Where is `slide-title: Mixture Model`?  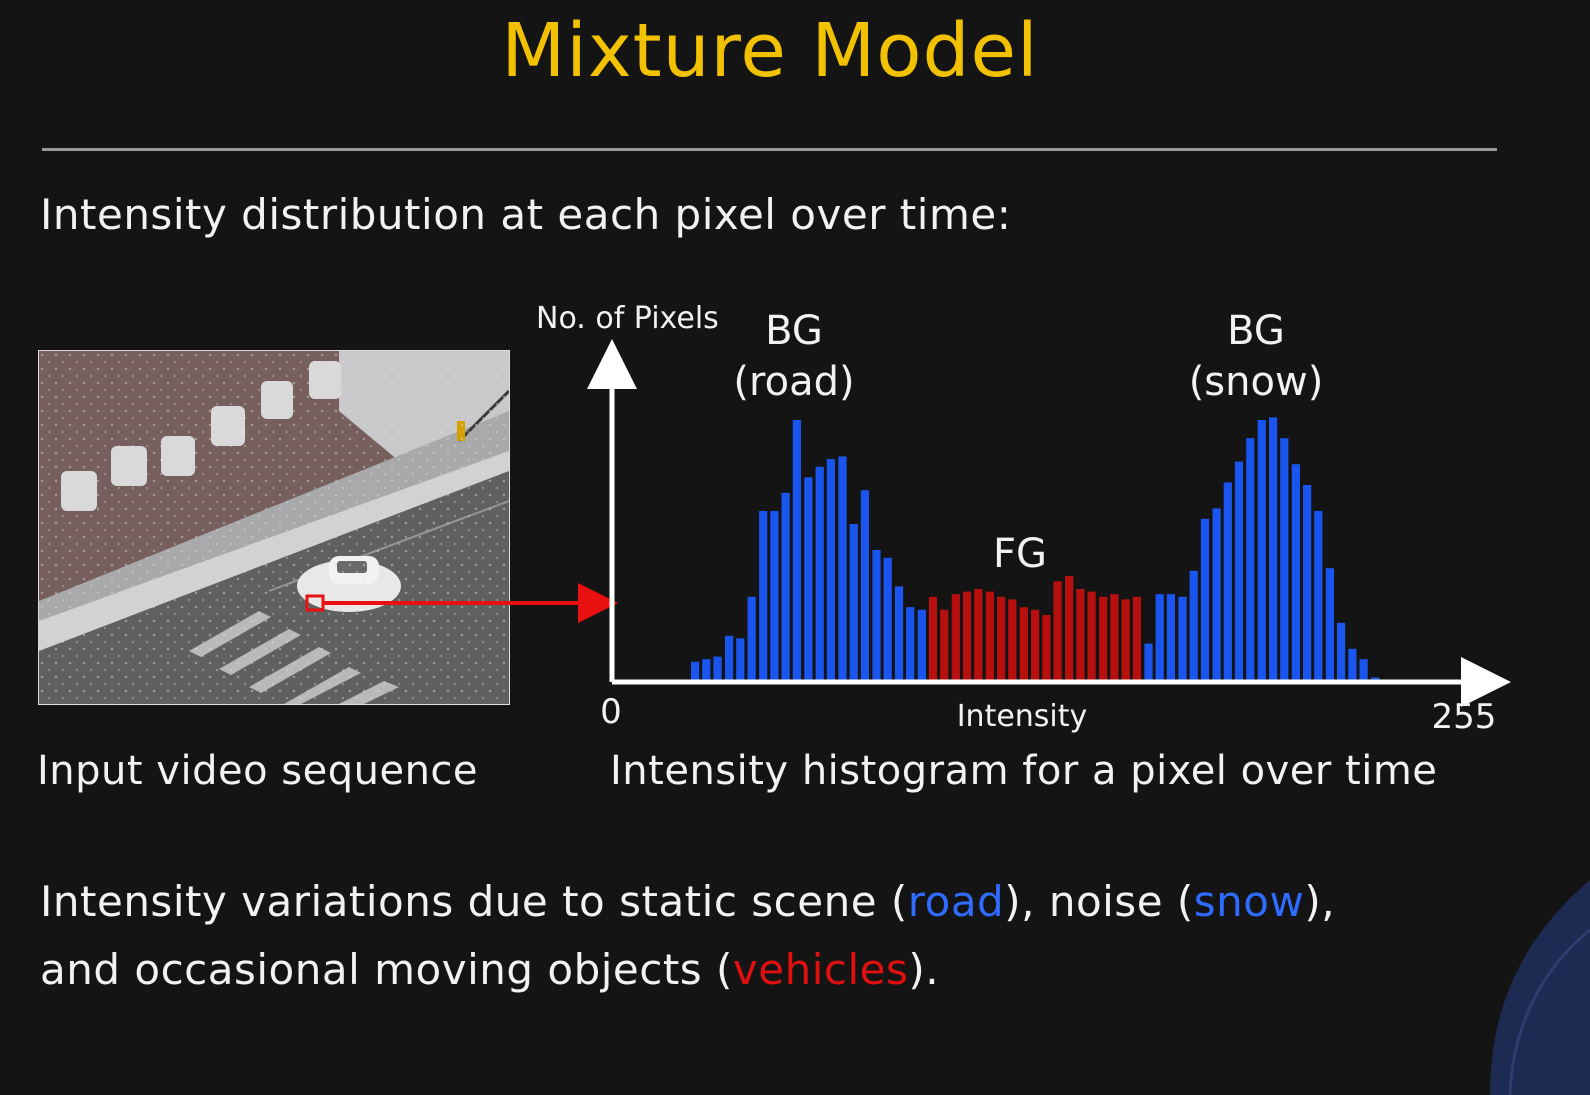 slide-title: Mixture Model is located at coordinates (770, 51).